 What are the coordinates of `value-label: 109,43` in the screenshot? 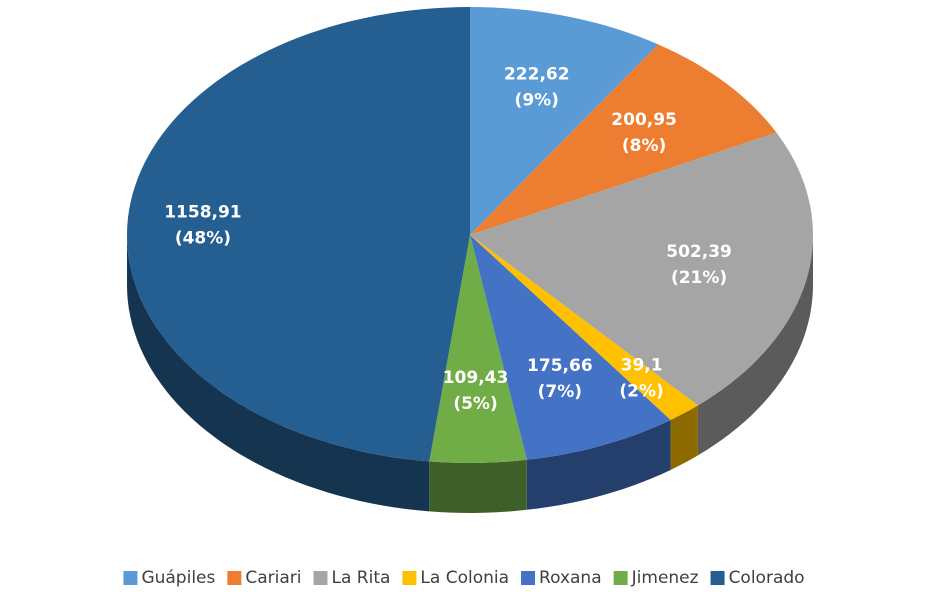 It's located at (476, 378).